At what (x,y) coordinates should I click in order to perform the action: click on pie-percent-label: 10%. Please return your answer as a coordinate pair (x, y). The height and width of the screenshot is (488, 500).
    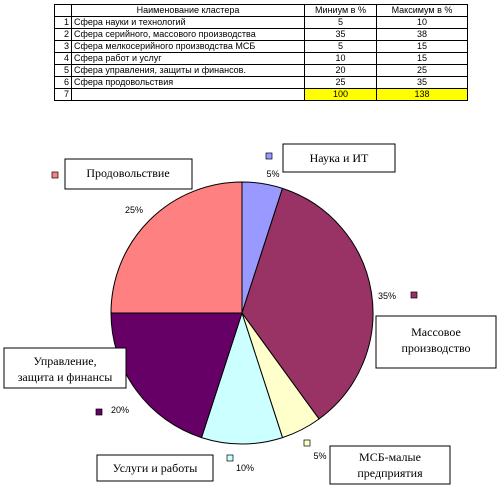
    Looking at the image, I should click on (245, 468).